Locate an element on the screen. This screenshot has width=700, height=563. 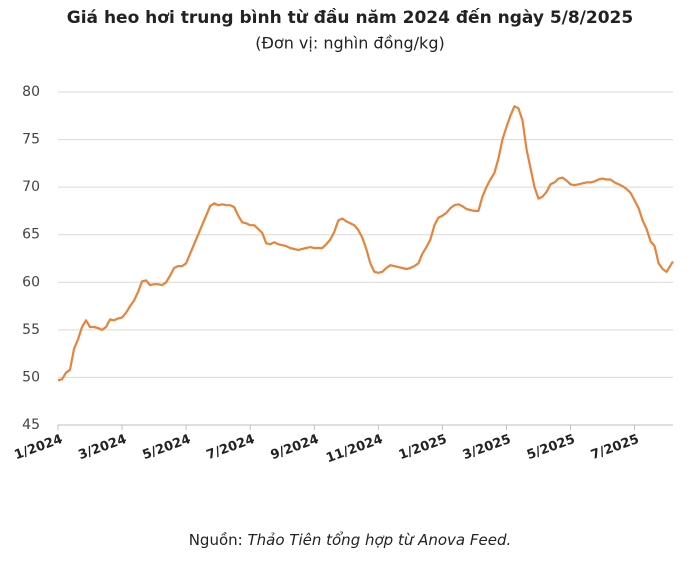
source-label: Nguồn: is located at coordinates (216, 540).